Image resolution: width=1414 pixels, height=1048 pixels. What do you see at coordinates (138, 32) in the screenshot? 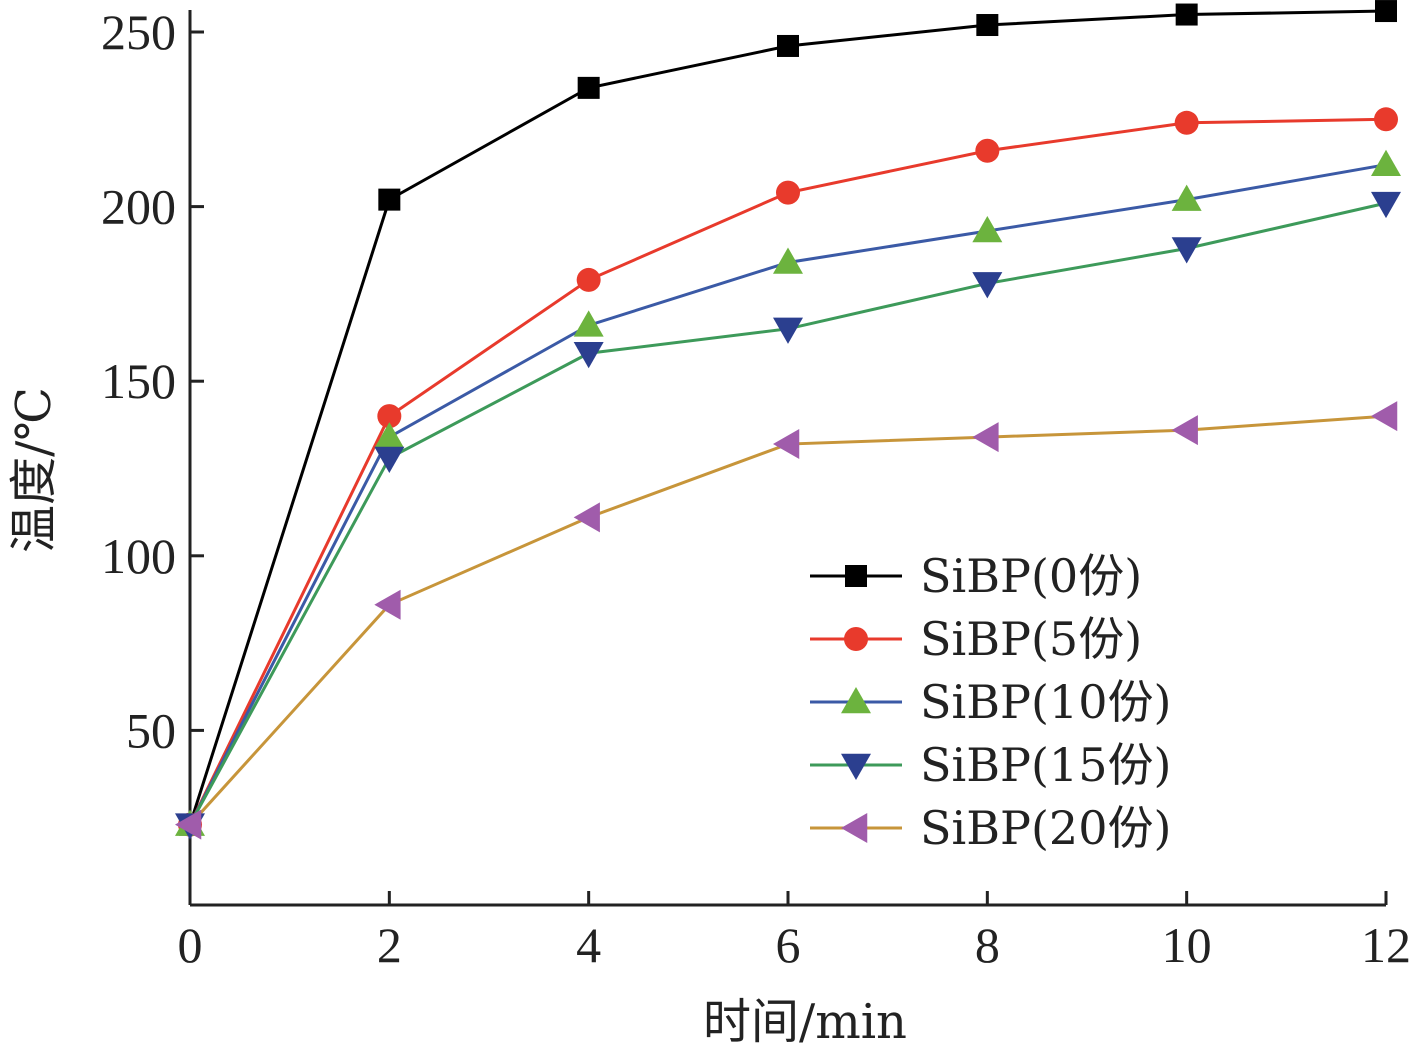
I see `y-tick-label: 250` at bounding box center [138, 32].